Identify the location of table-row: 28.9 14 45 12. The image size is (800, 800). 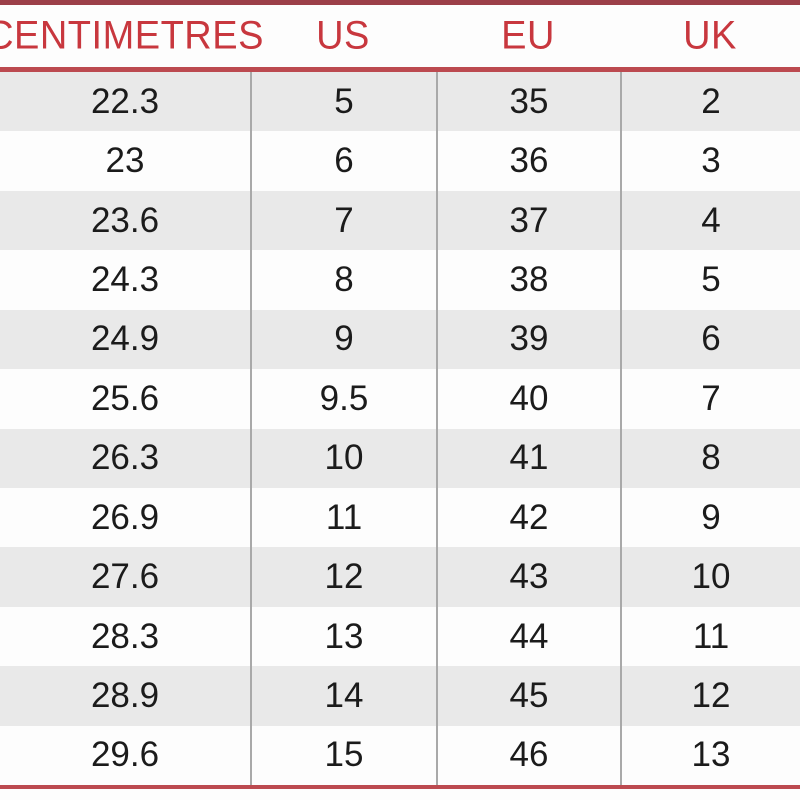
(400, 696).